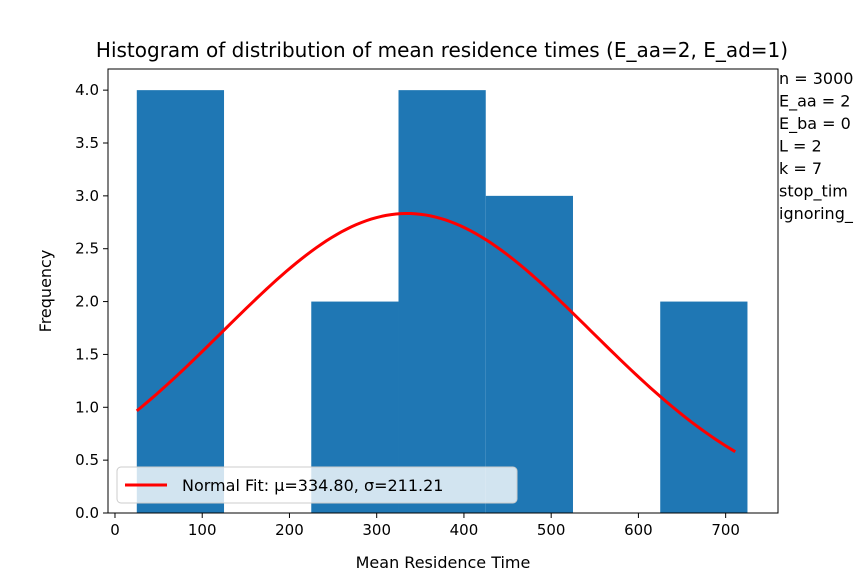 The width and height of the screenshot is (864, 576). What do you see at coordinates (813, 192) in the screenshot?
I see `annotation-line: stop_tim` at bounding box center [813, 192].